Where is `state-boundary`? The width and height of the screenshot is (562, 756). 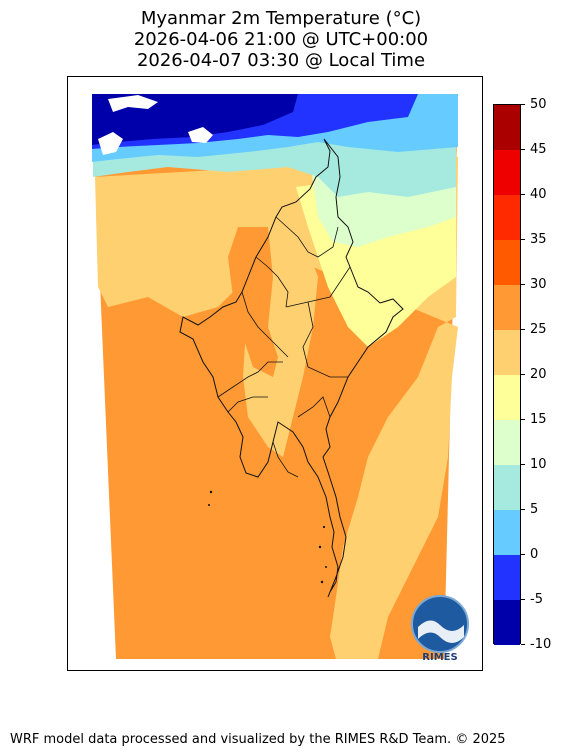 state-boundary is located at coordinates (284, 347).